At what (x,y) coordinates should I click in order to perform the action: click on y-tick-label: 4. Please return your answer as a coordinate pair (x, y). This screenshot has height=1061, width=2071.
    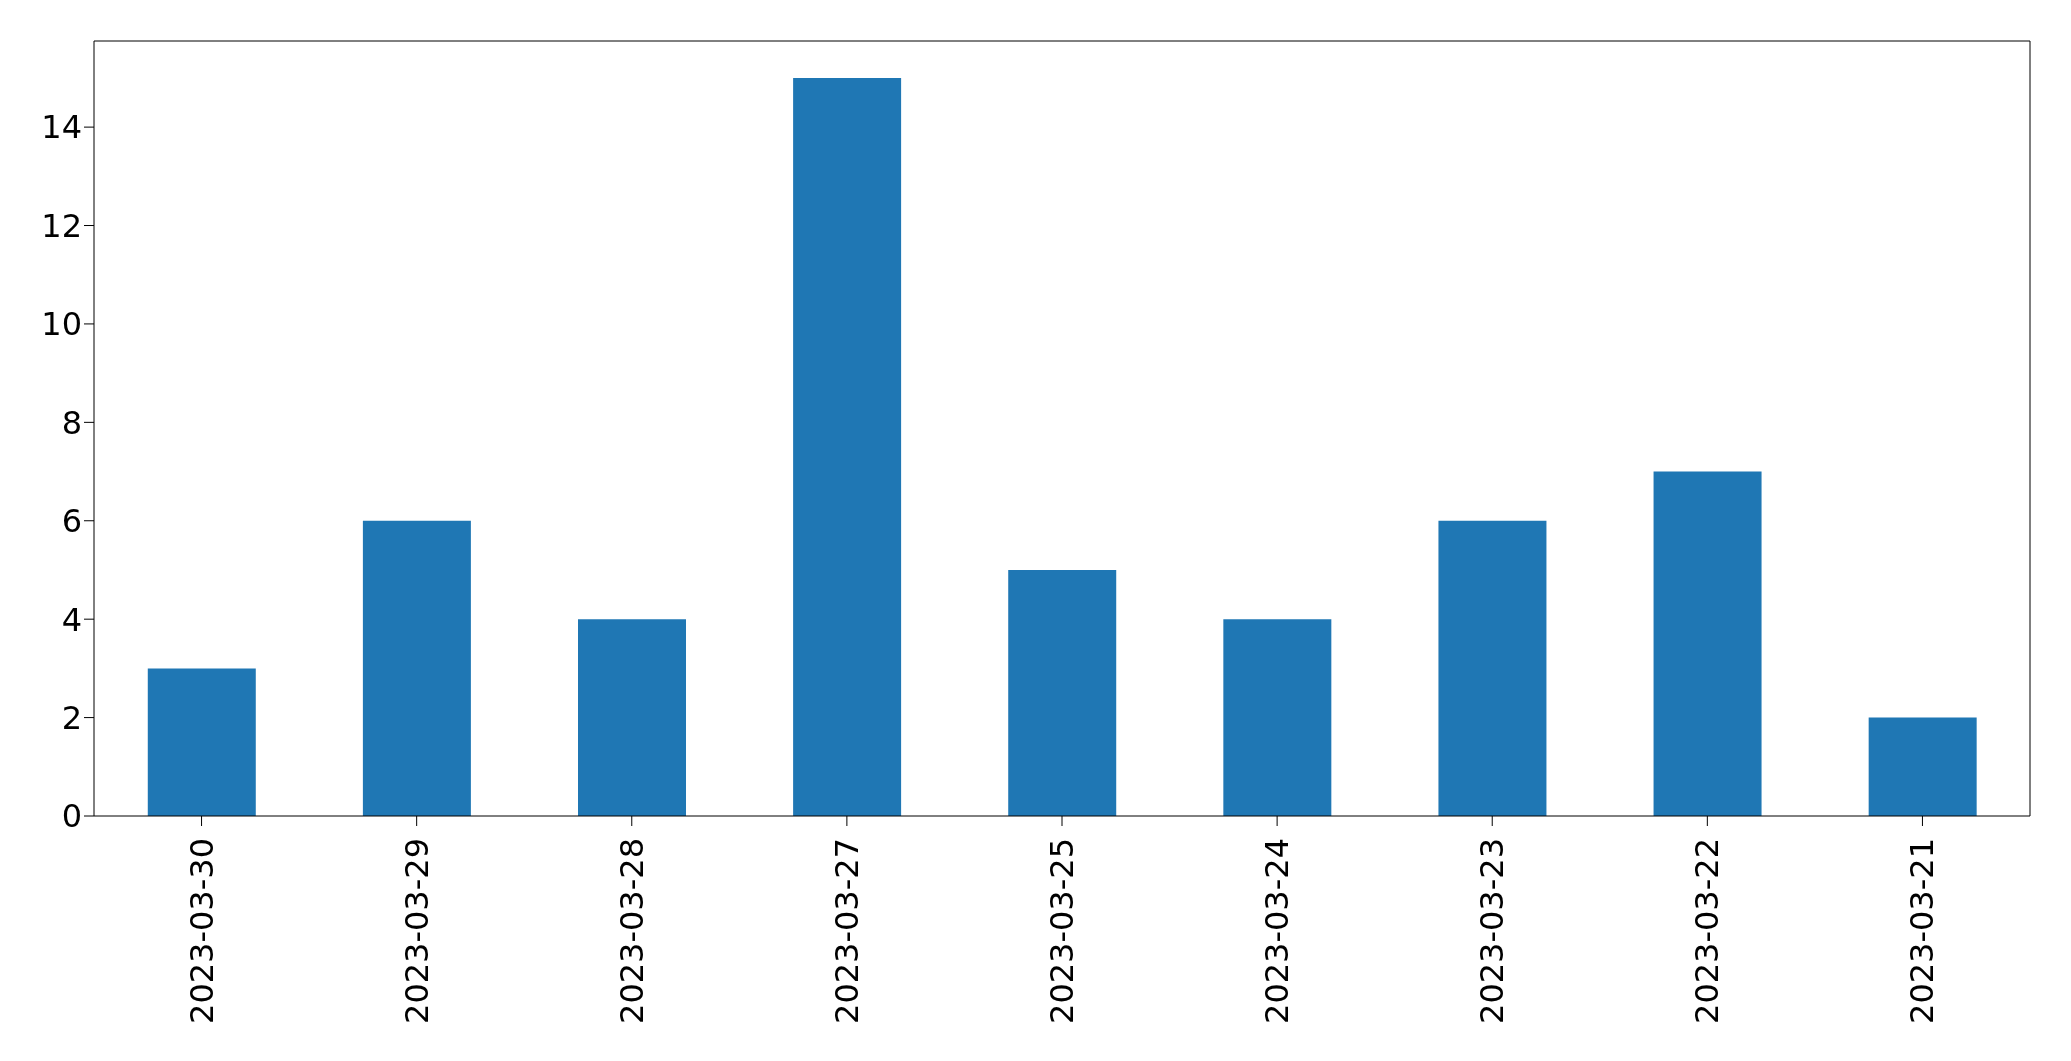
    Looking at the image, I should click on (71, 619).